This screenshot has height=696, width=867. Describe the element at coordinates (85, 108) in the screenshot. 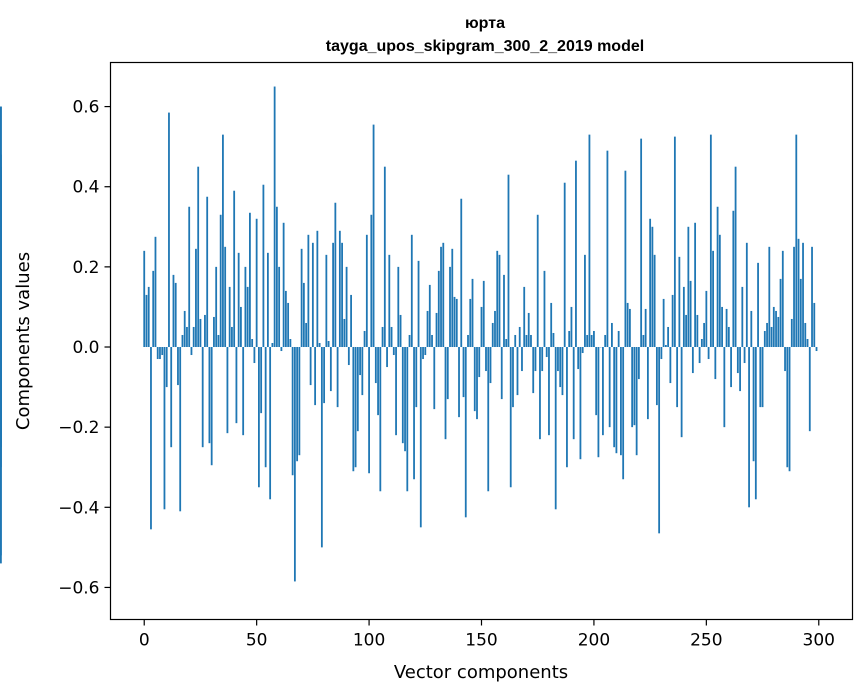

I see `y-tick-label: 0.6` at that location.